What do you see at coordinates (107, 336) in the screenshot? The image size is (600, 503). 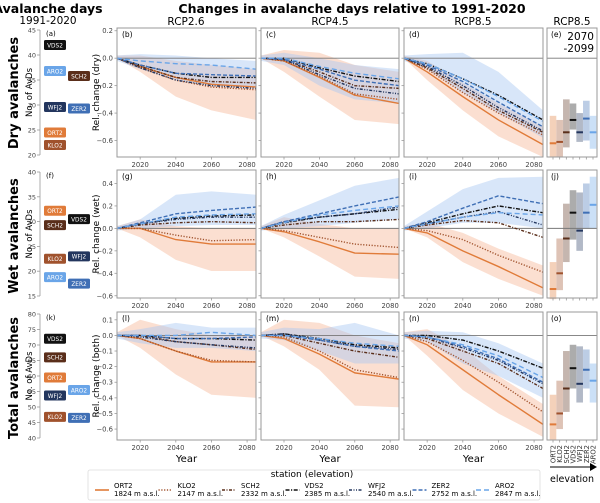 I see `ytick-label: 0.0` at bounding box center [107, 336].